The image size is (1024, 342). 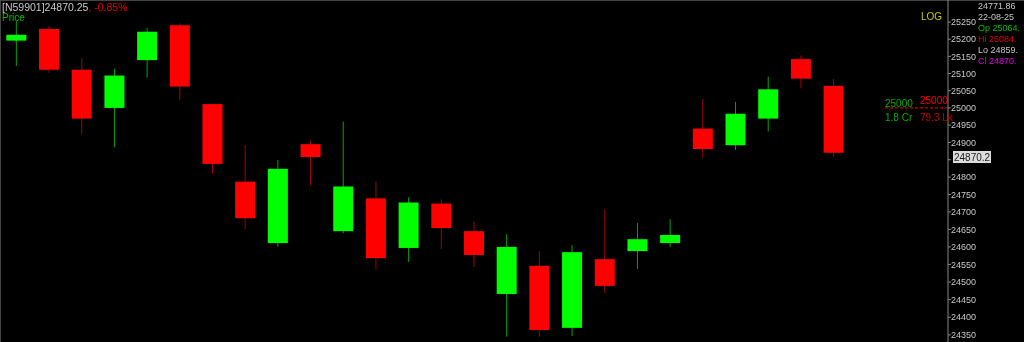 What do you see at coordinates (996, 17) in the screenshot?
I see `text: 22-08-25` at bounding box center [996, 17].